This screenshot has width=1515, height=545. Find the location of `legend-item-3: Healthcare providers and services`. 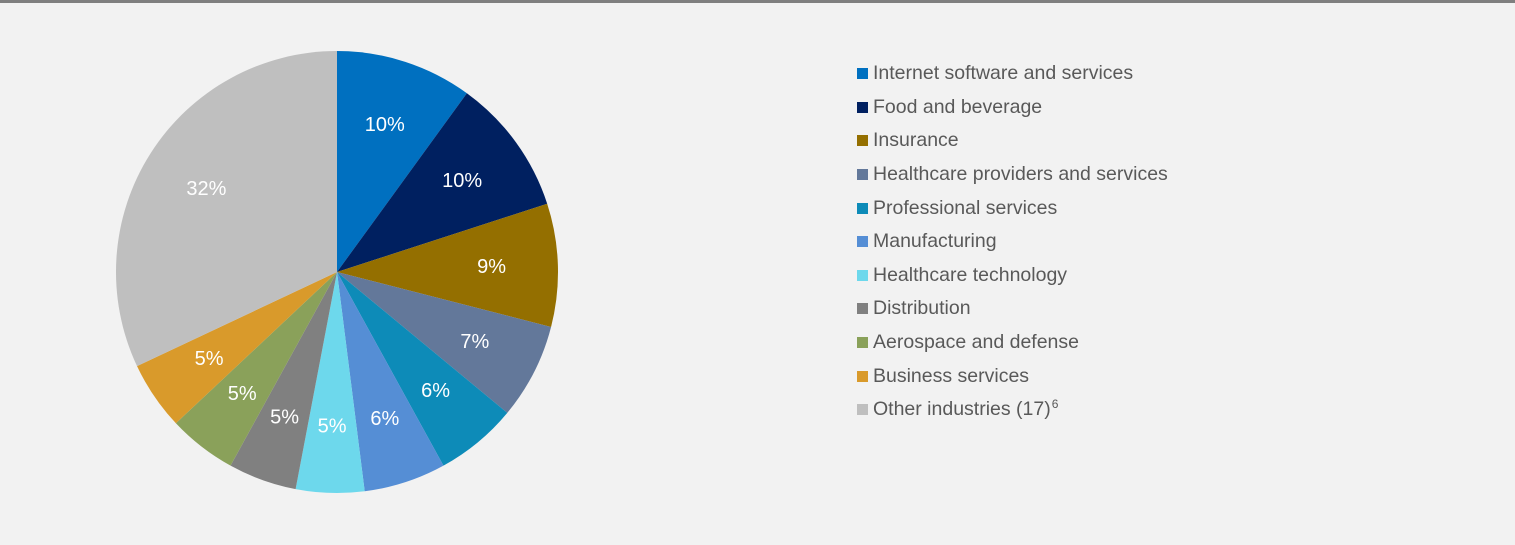

legend-item-3: Healthcare providers and services is located at coordinates (1012, 175).